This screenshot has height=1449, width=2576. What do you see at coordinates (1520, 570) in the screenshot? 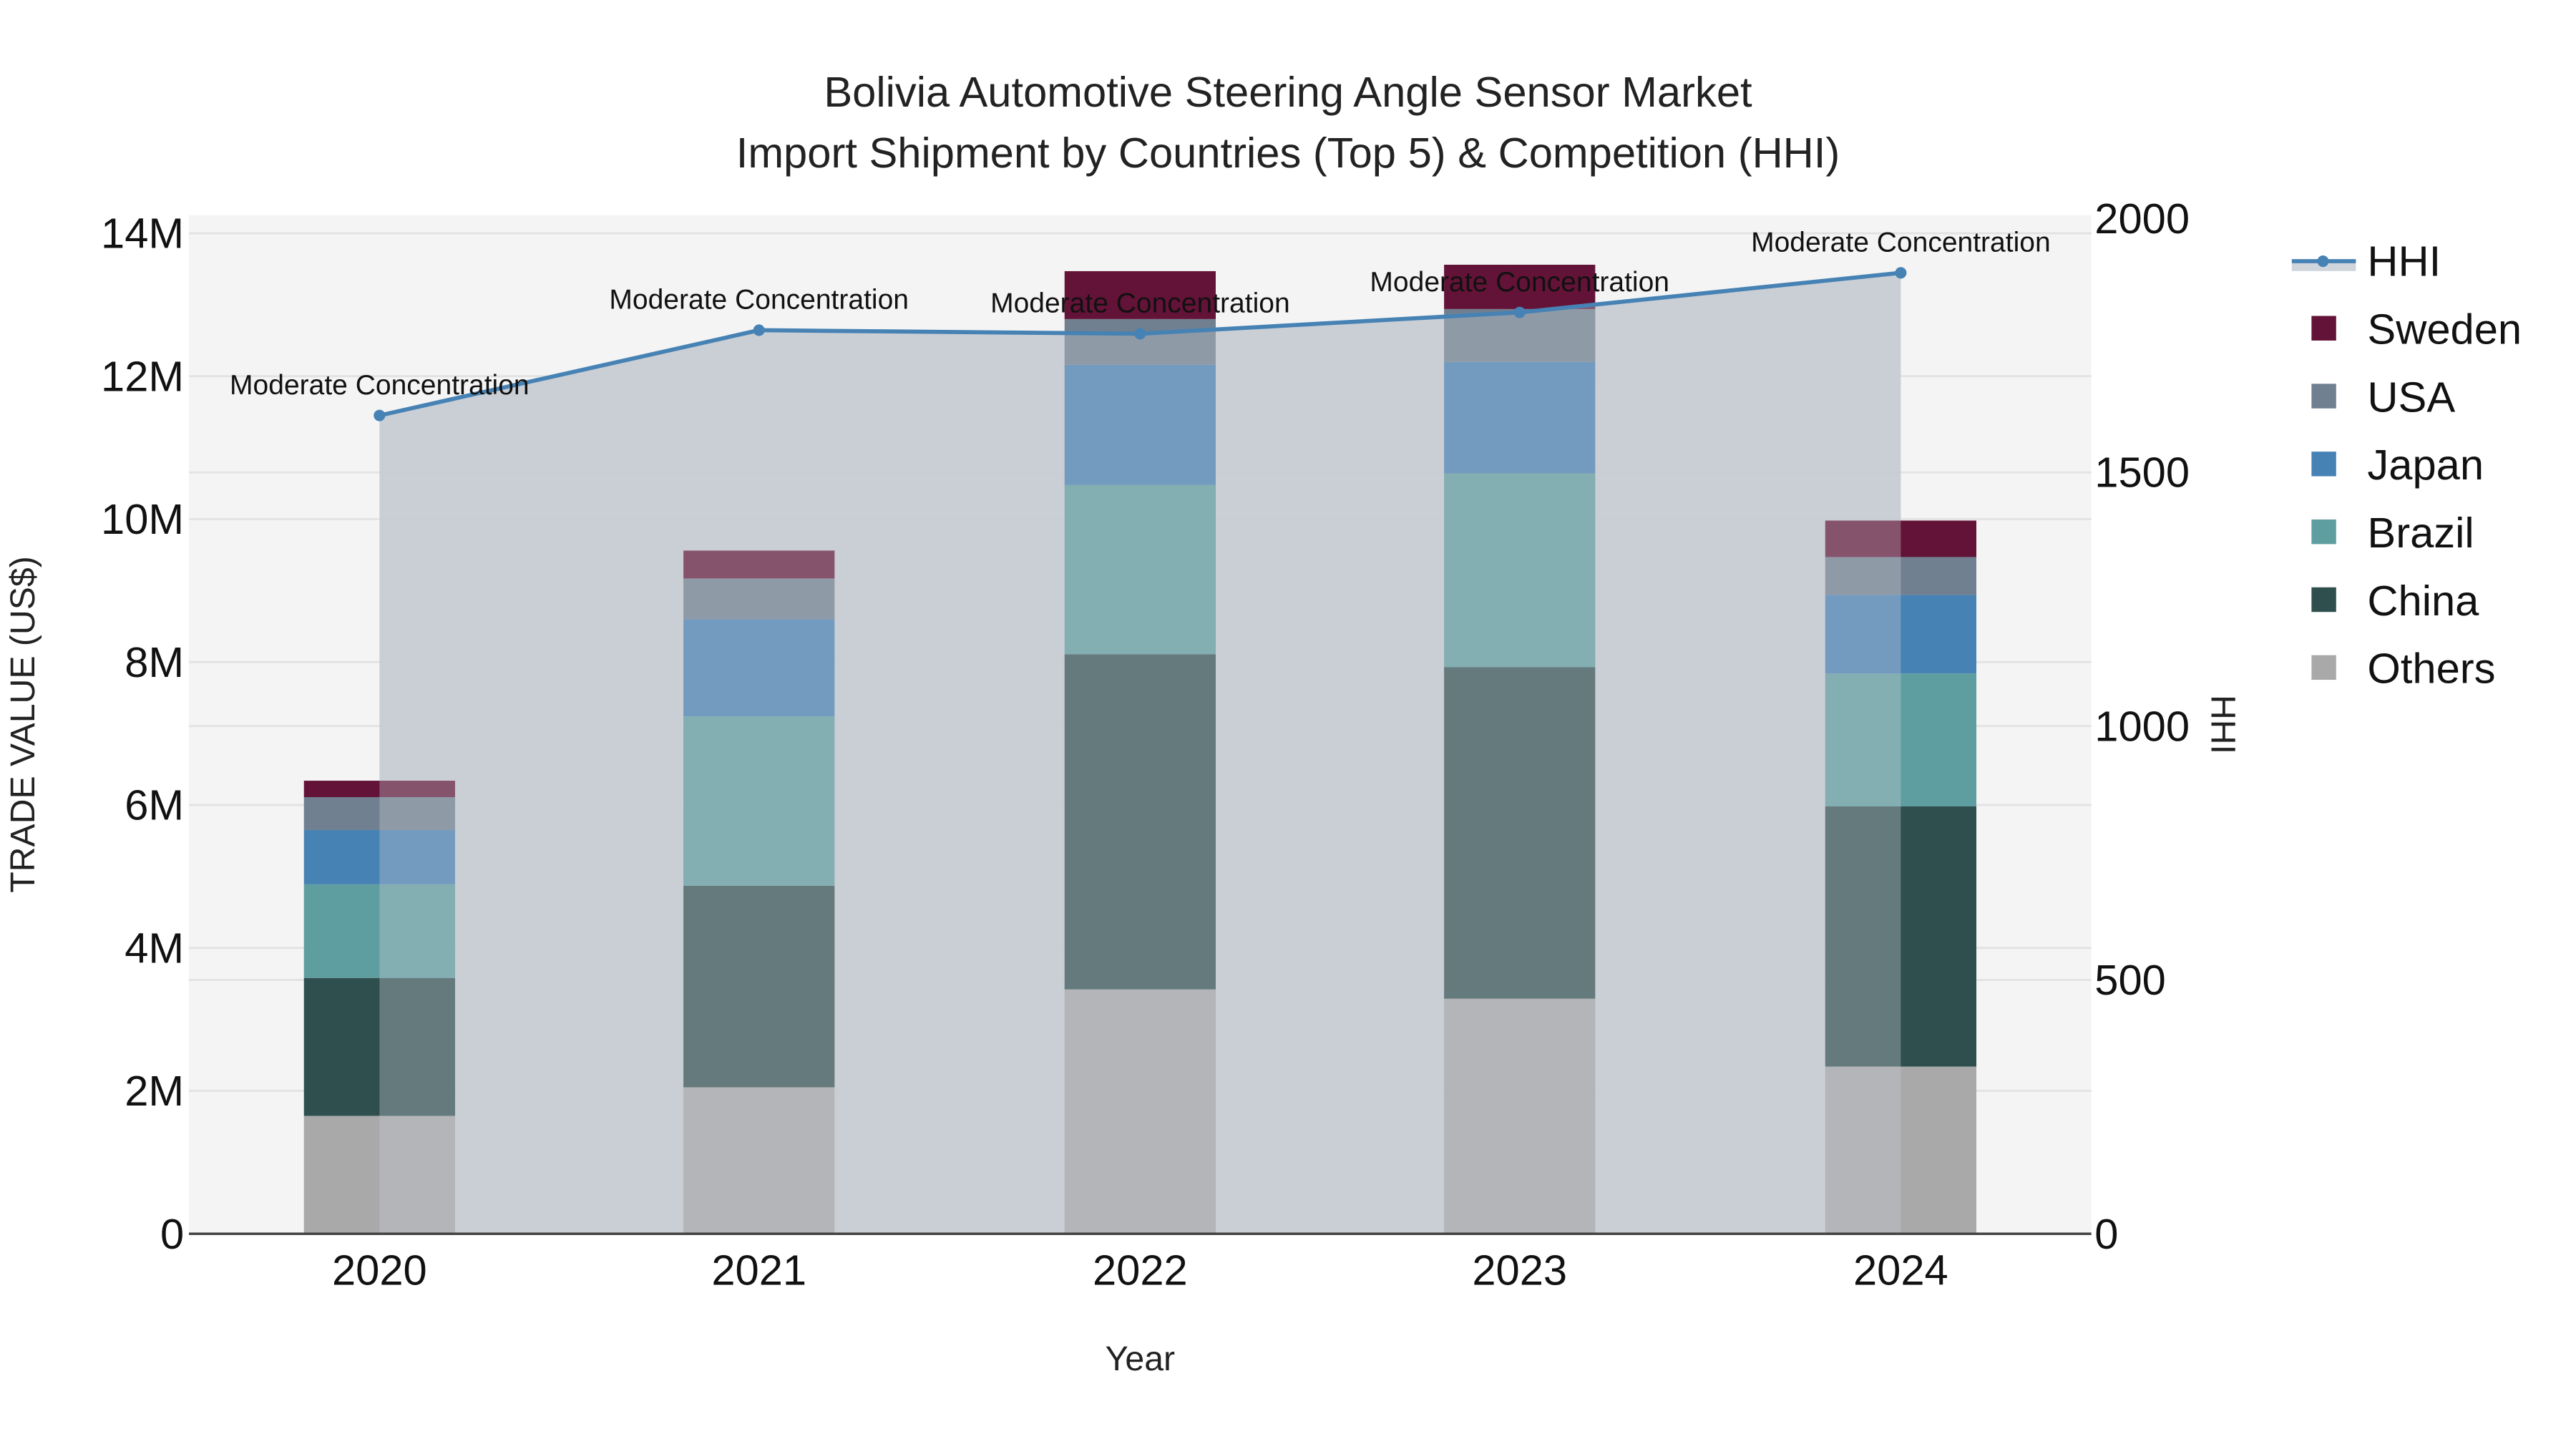
I see `bar-segment-brazil-2023` at bounding box center [1520, 570].